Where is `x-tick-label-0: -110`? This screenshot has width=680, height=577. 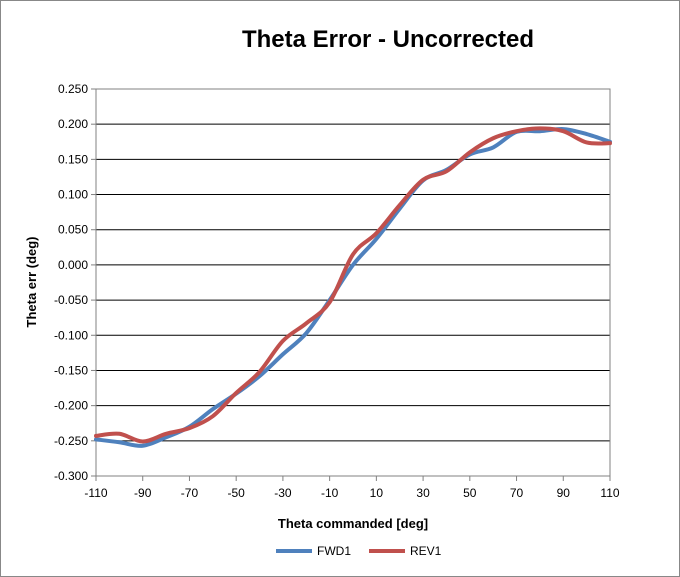
x-tick-label-0: -110 is located at coordinates (95, 493).